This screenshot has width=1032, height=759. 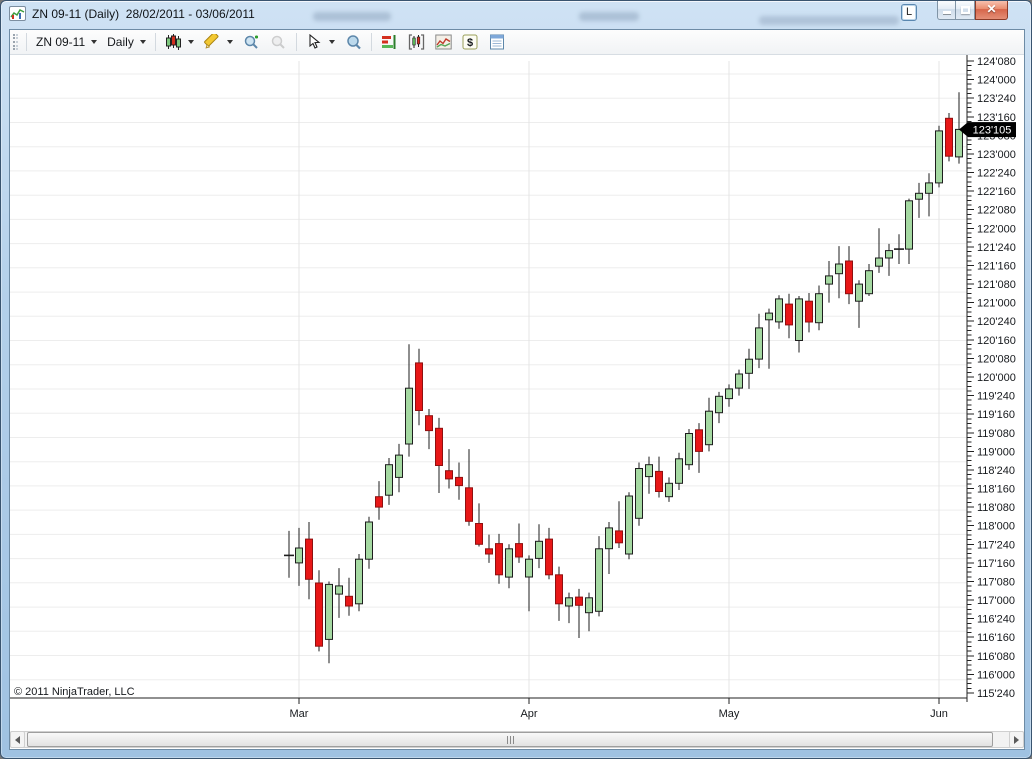 I want to click on price-axis-label: 117'240, so click(x=996, y=545).